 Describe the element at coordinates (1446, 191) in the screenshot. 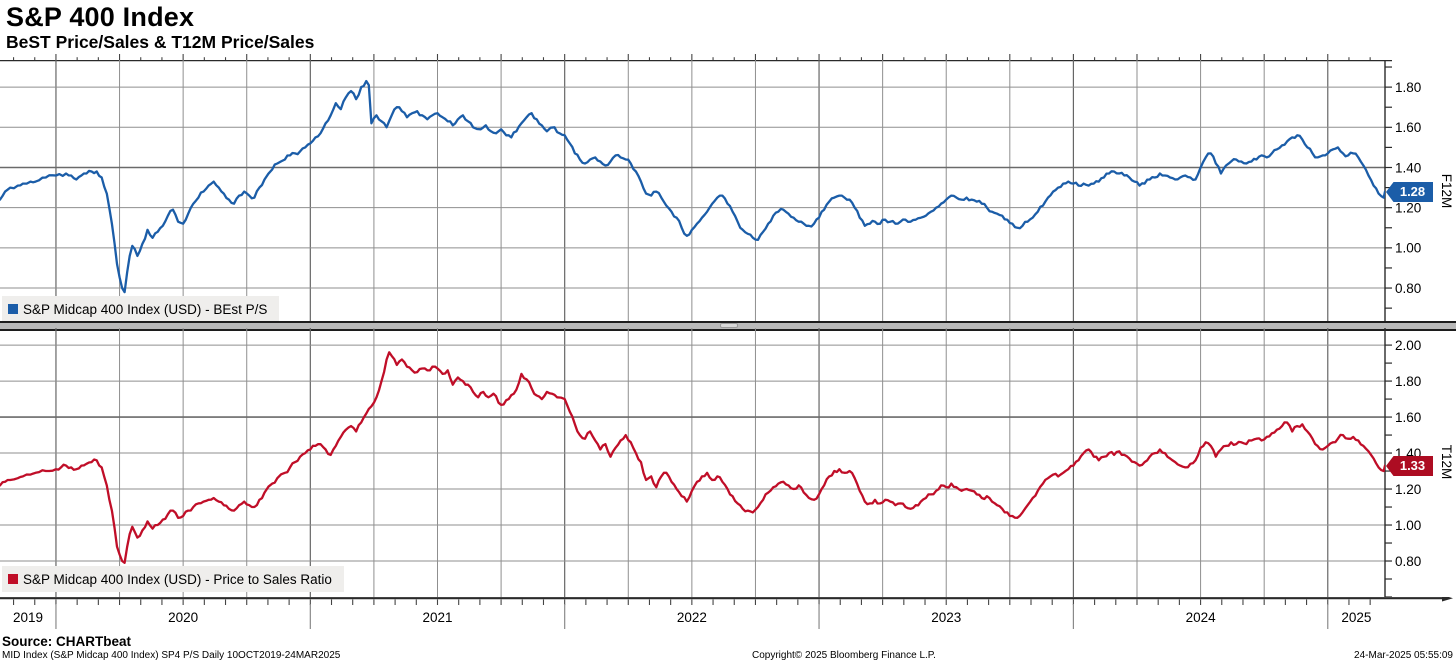

I see `y-axis-title-f12m: F12M` at that location.